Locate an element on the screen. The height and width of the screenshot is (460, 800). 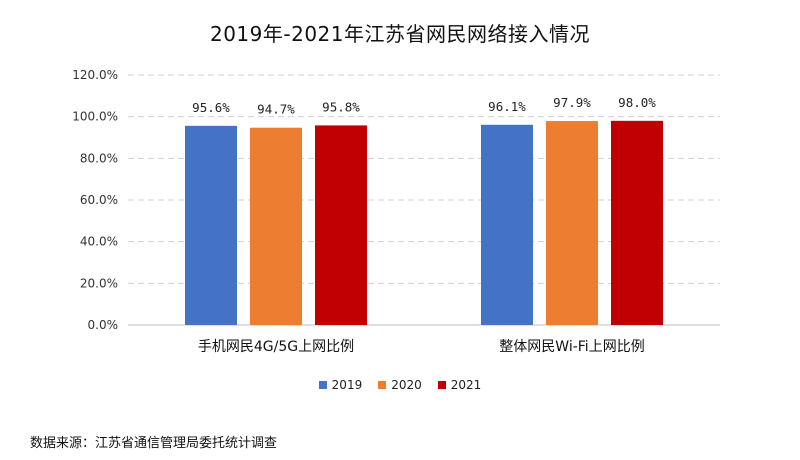
legend-item-2019: 2019 is located at coordinates (340, 385).